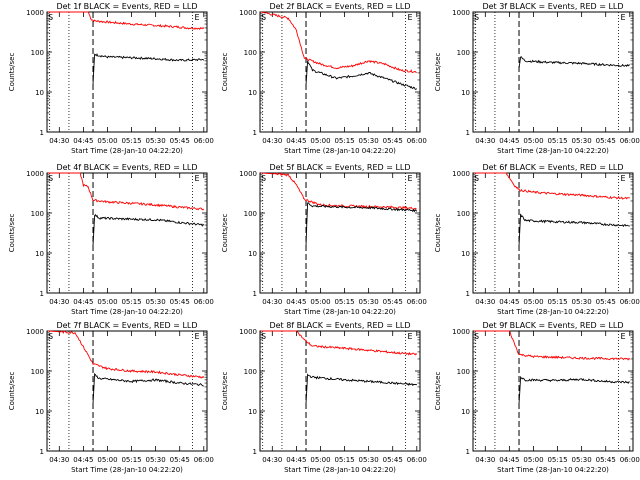 Image resolution: width=640 pixels, height=480 pixels. Describe the element at coordinates (126, 6) in the screenshot. I see `panel-title: Det 1f BLACK = Events, RED = LLD` at that location.